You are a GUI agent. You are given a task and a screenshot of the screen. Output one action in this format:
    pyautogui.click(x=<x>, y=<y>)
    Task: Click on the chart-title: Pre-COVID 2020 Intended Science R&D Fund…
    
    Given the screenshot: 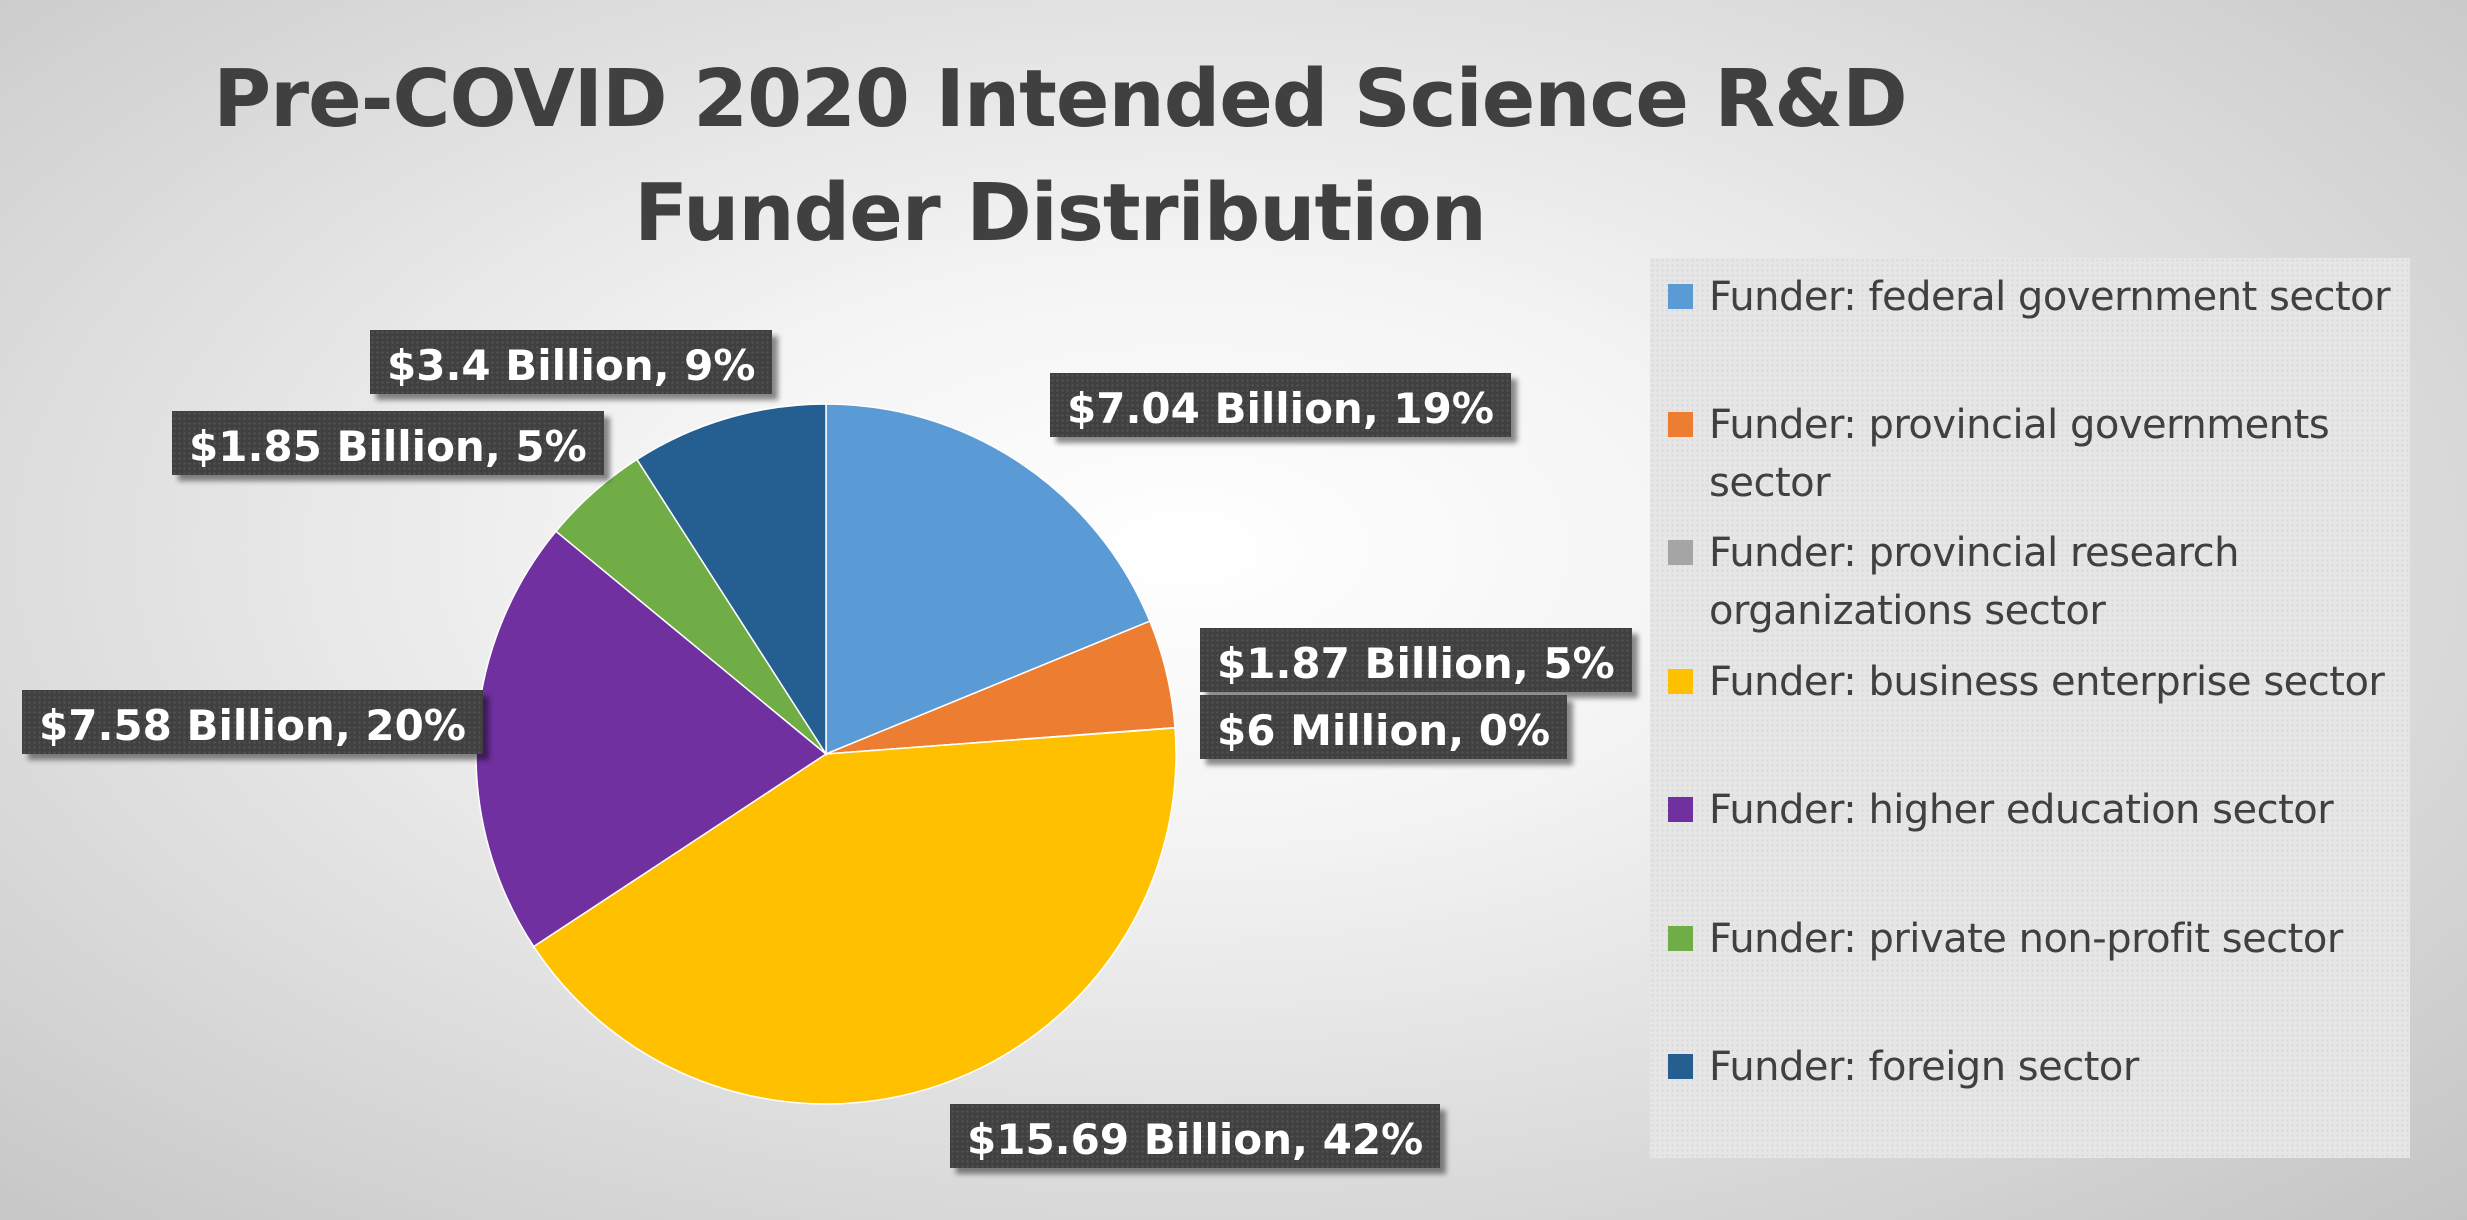 What is the action you would take?
    pyautogui.click(x=1060, y=156)
    